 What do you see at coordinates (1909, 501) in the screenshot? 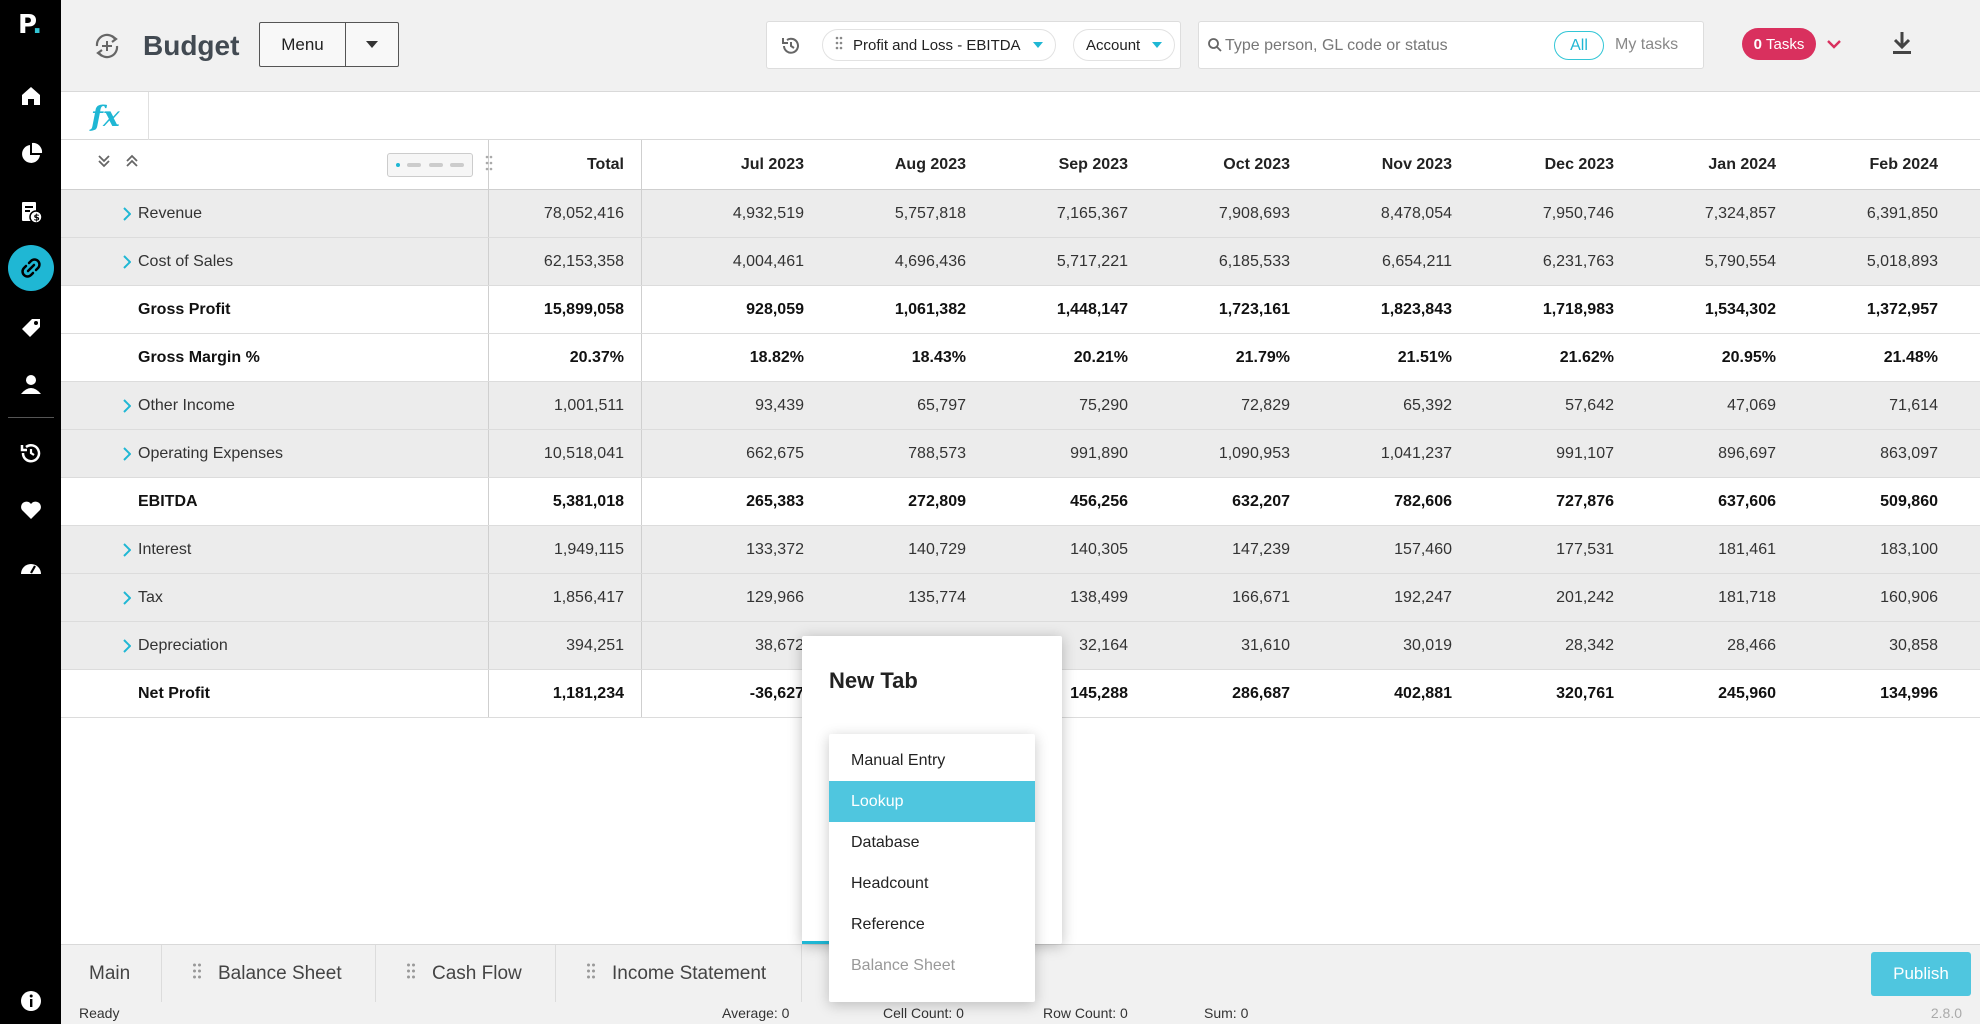
I see `value-cell: 509,860` at bounding box center [1909, 501].